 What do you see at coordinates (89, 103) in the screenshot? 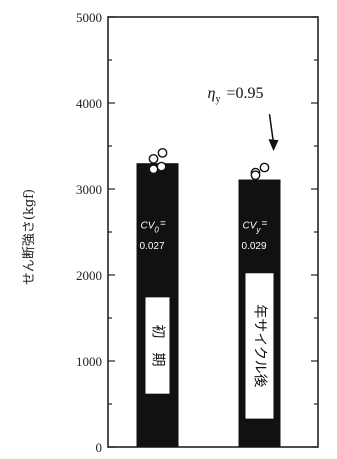
I see `y-tick-label: 4000` at bounding box center [89, 103].